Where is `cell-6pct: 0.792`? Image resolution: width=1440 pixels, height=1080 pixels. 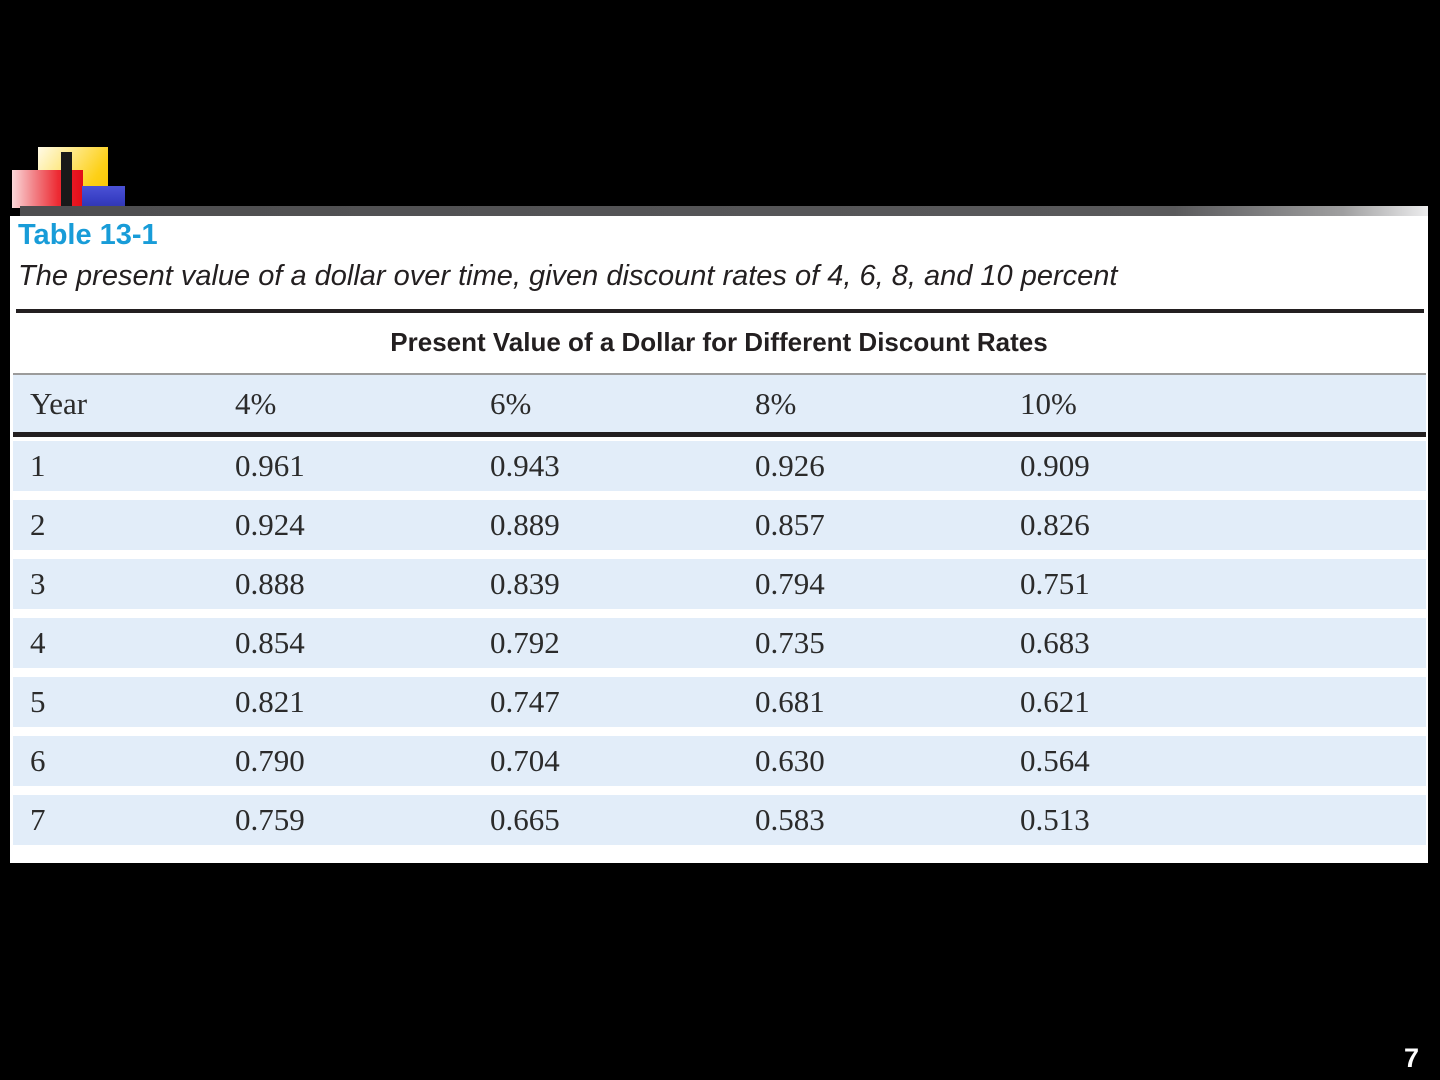
cell-6pct: 0.792 is located at coordinates (525, 642).